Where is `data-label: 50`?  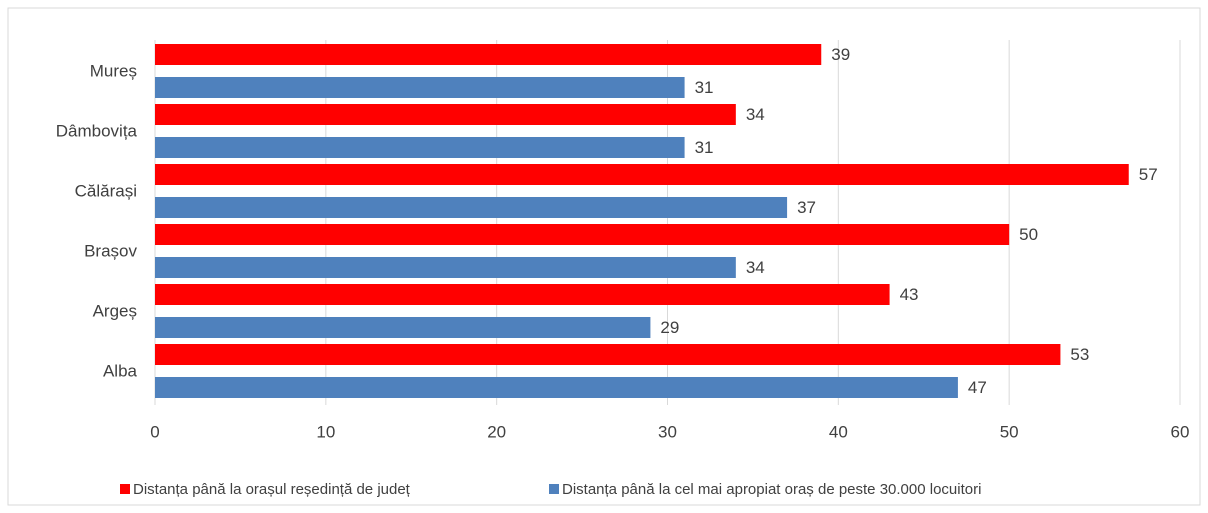
data-label: 50 is located at coordinates (1028, 234).